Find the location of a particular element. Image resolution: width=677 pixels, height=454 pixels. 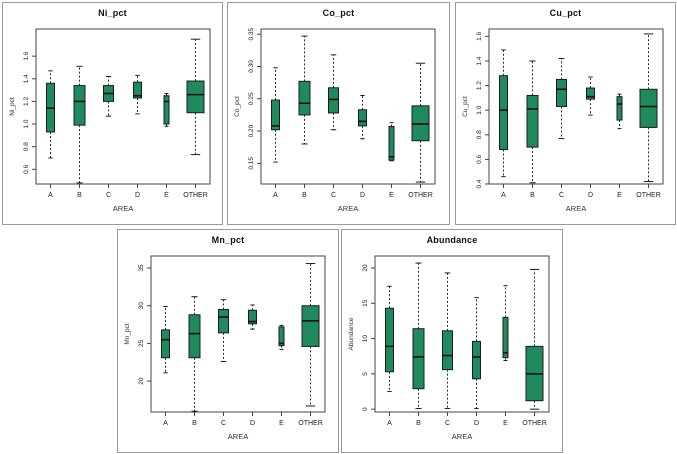

y-axis-label: Cu_pct is located at coordinates (465, 106).